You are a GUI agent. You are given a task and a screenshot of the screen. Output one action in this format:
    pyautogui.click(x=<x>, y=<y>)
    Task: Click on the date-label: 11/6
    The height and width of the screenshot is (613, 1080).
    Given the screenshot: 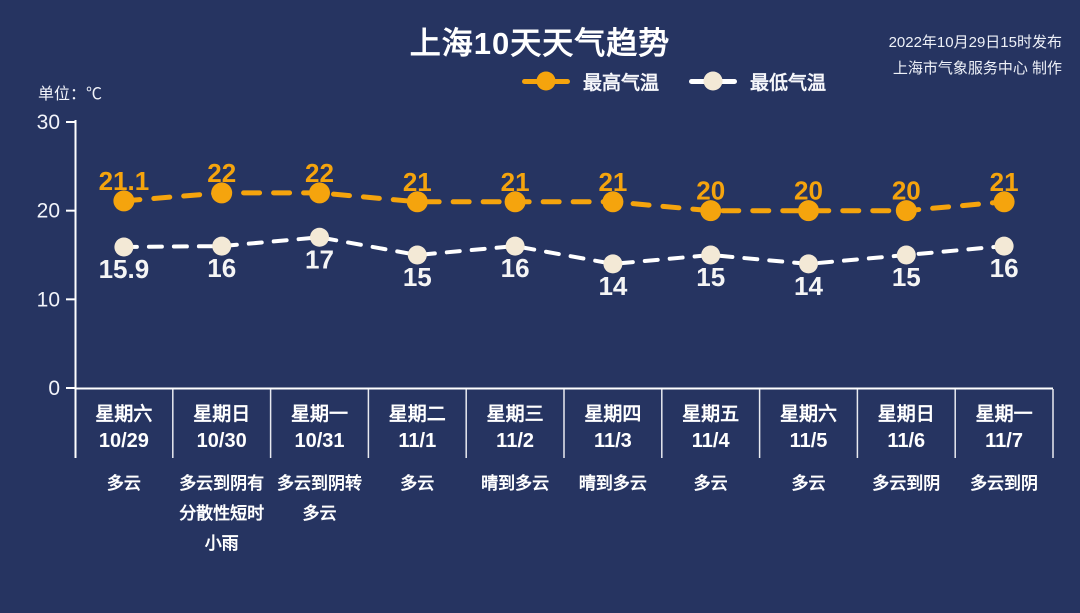 What is the action you would take?
    pyautogui.click(x=906, y=441)
    